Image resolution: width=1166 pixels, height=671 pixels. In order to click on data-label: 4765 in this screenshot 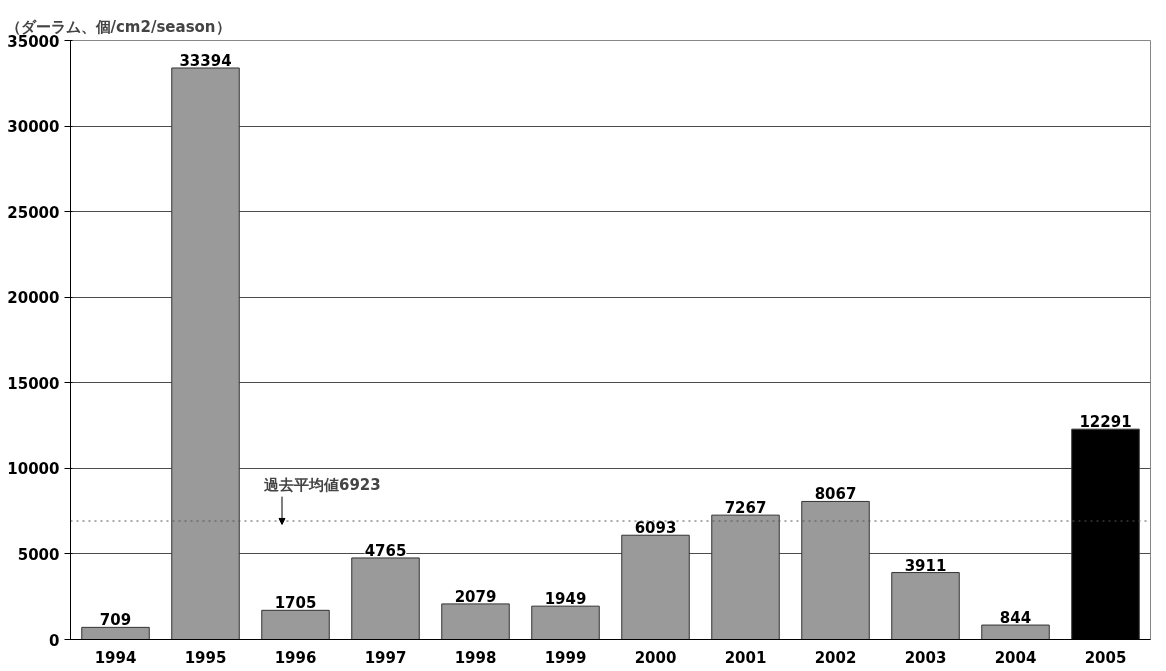, I will do `click(385, 550)`.